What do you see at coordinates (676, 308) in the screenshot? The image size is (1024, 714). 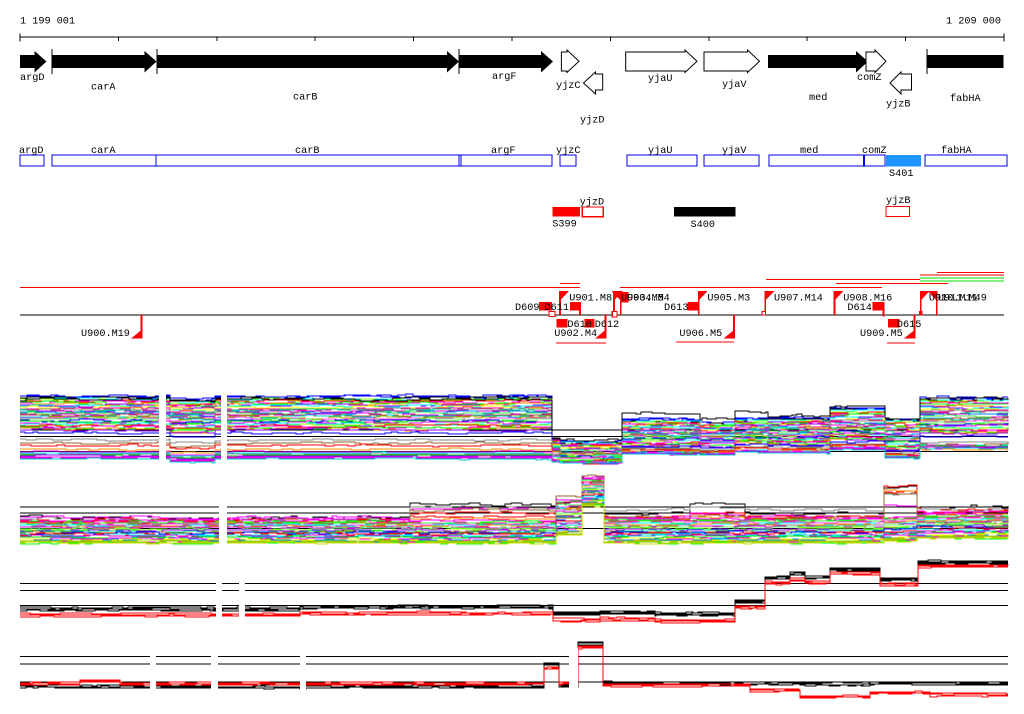 I see `svg-text: D613` at bounding box center [676, 308].